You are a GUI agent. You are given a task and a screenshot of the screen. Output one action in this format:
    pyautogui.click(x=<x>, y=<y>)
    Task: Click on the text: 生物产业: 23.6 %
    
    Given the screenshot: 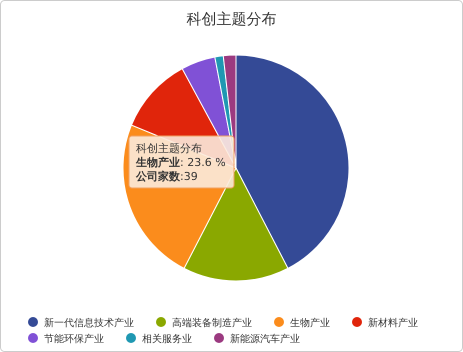 What is the action you would take?
    pyautogui.click(x=180, y=162)
    